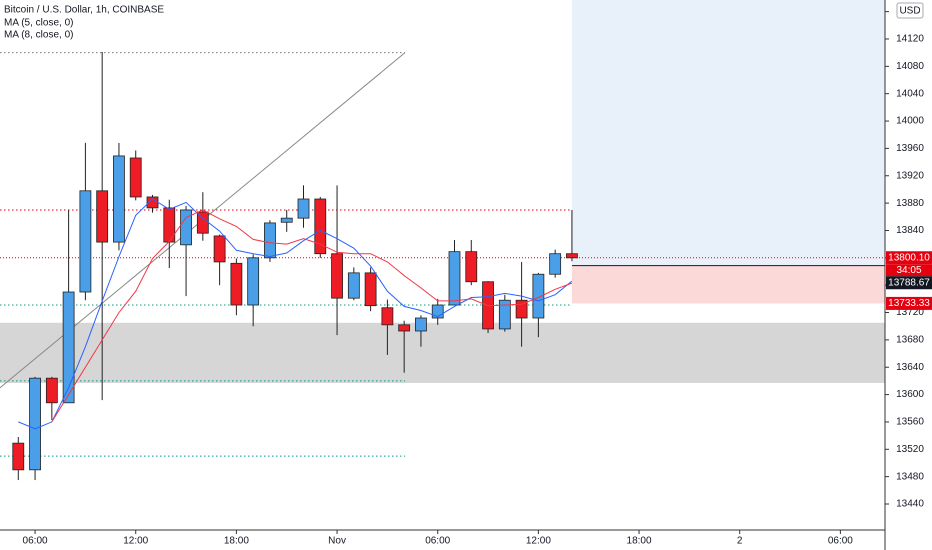 The width and height of the screenshot is (932, 550). What do you see at coordinates (728, 284) in the screenshot?
I see `stop-zone` at bounding box center [728, 284].